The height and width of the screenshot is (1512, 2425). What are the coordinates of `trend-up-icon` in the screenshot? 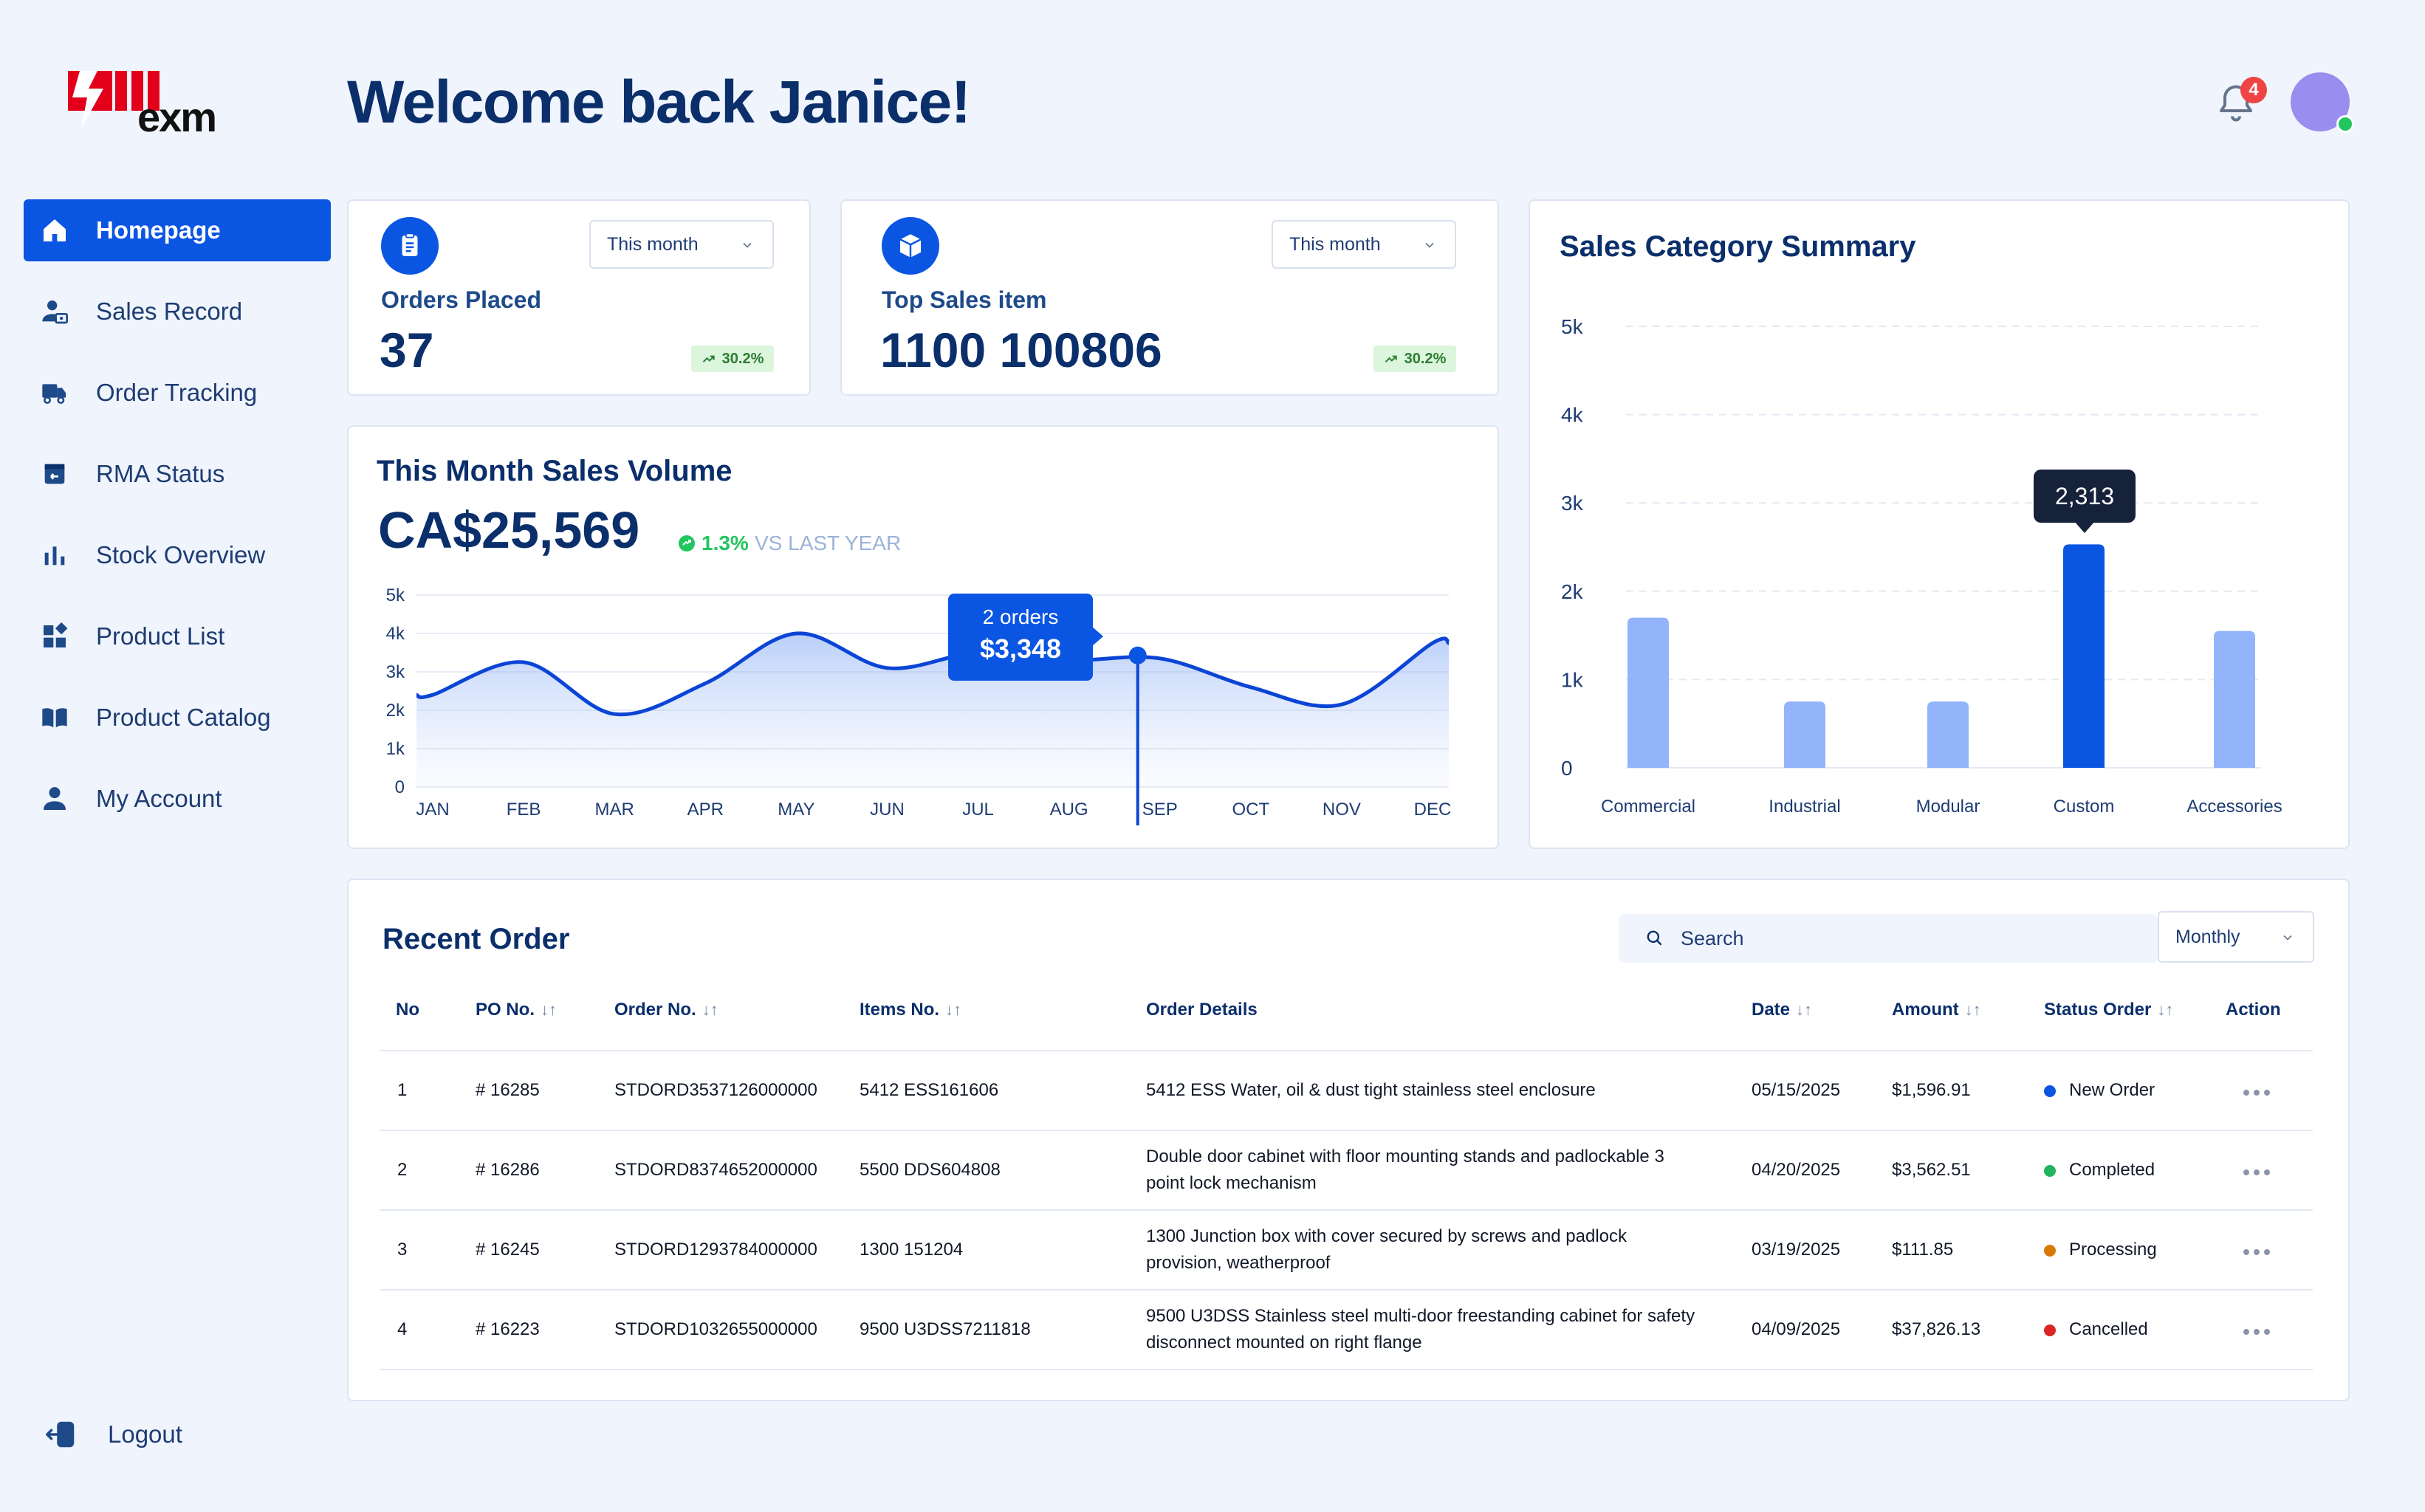 It's located at (1391, 358).